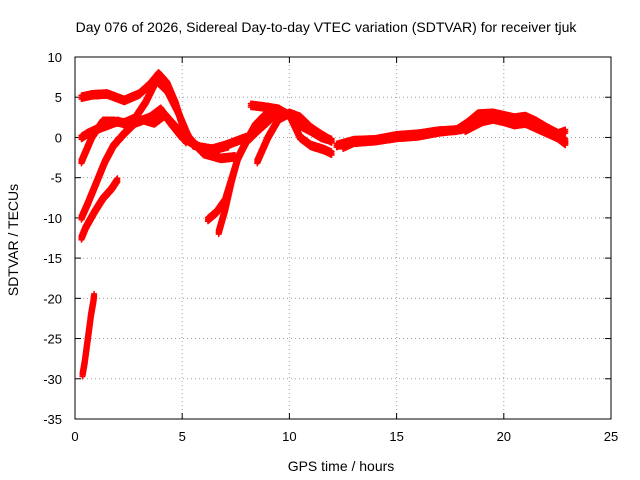 The height and width of the screenshot is (480, 640). I want to click on y-tick-label: -25, so click(52, 339).